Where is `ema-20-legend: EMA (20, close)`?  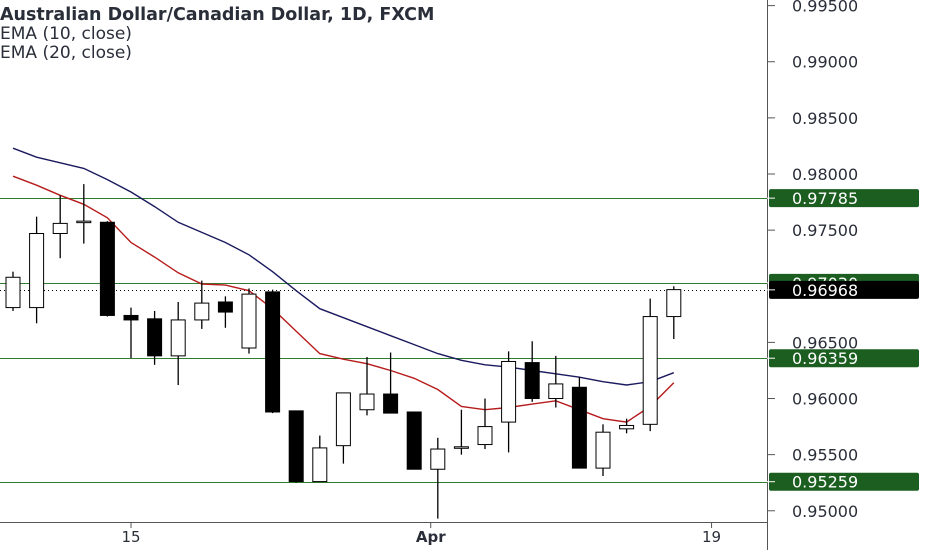 ema-20-legend: EMA (20, close) is located at coordinates (66, 53).